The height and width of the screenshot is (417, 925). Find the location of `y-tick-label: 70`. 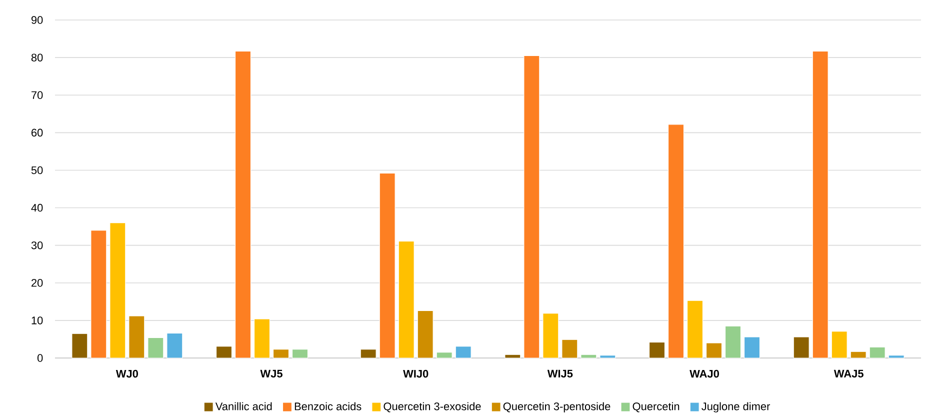

y-tick-label: 70 is located at coordinates (37, 95).